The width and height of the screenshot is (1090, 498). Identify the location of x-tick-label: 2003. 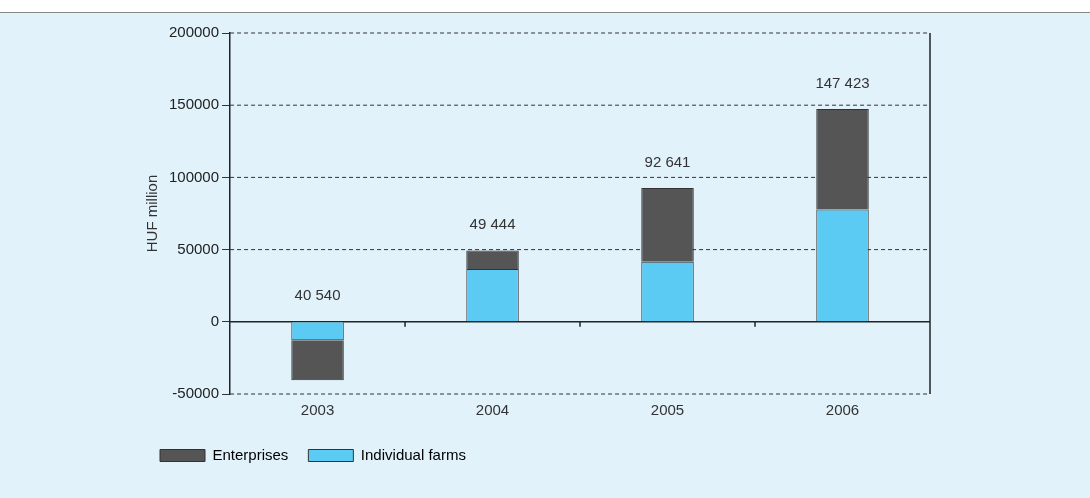
(317, 410).